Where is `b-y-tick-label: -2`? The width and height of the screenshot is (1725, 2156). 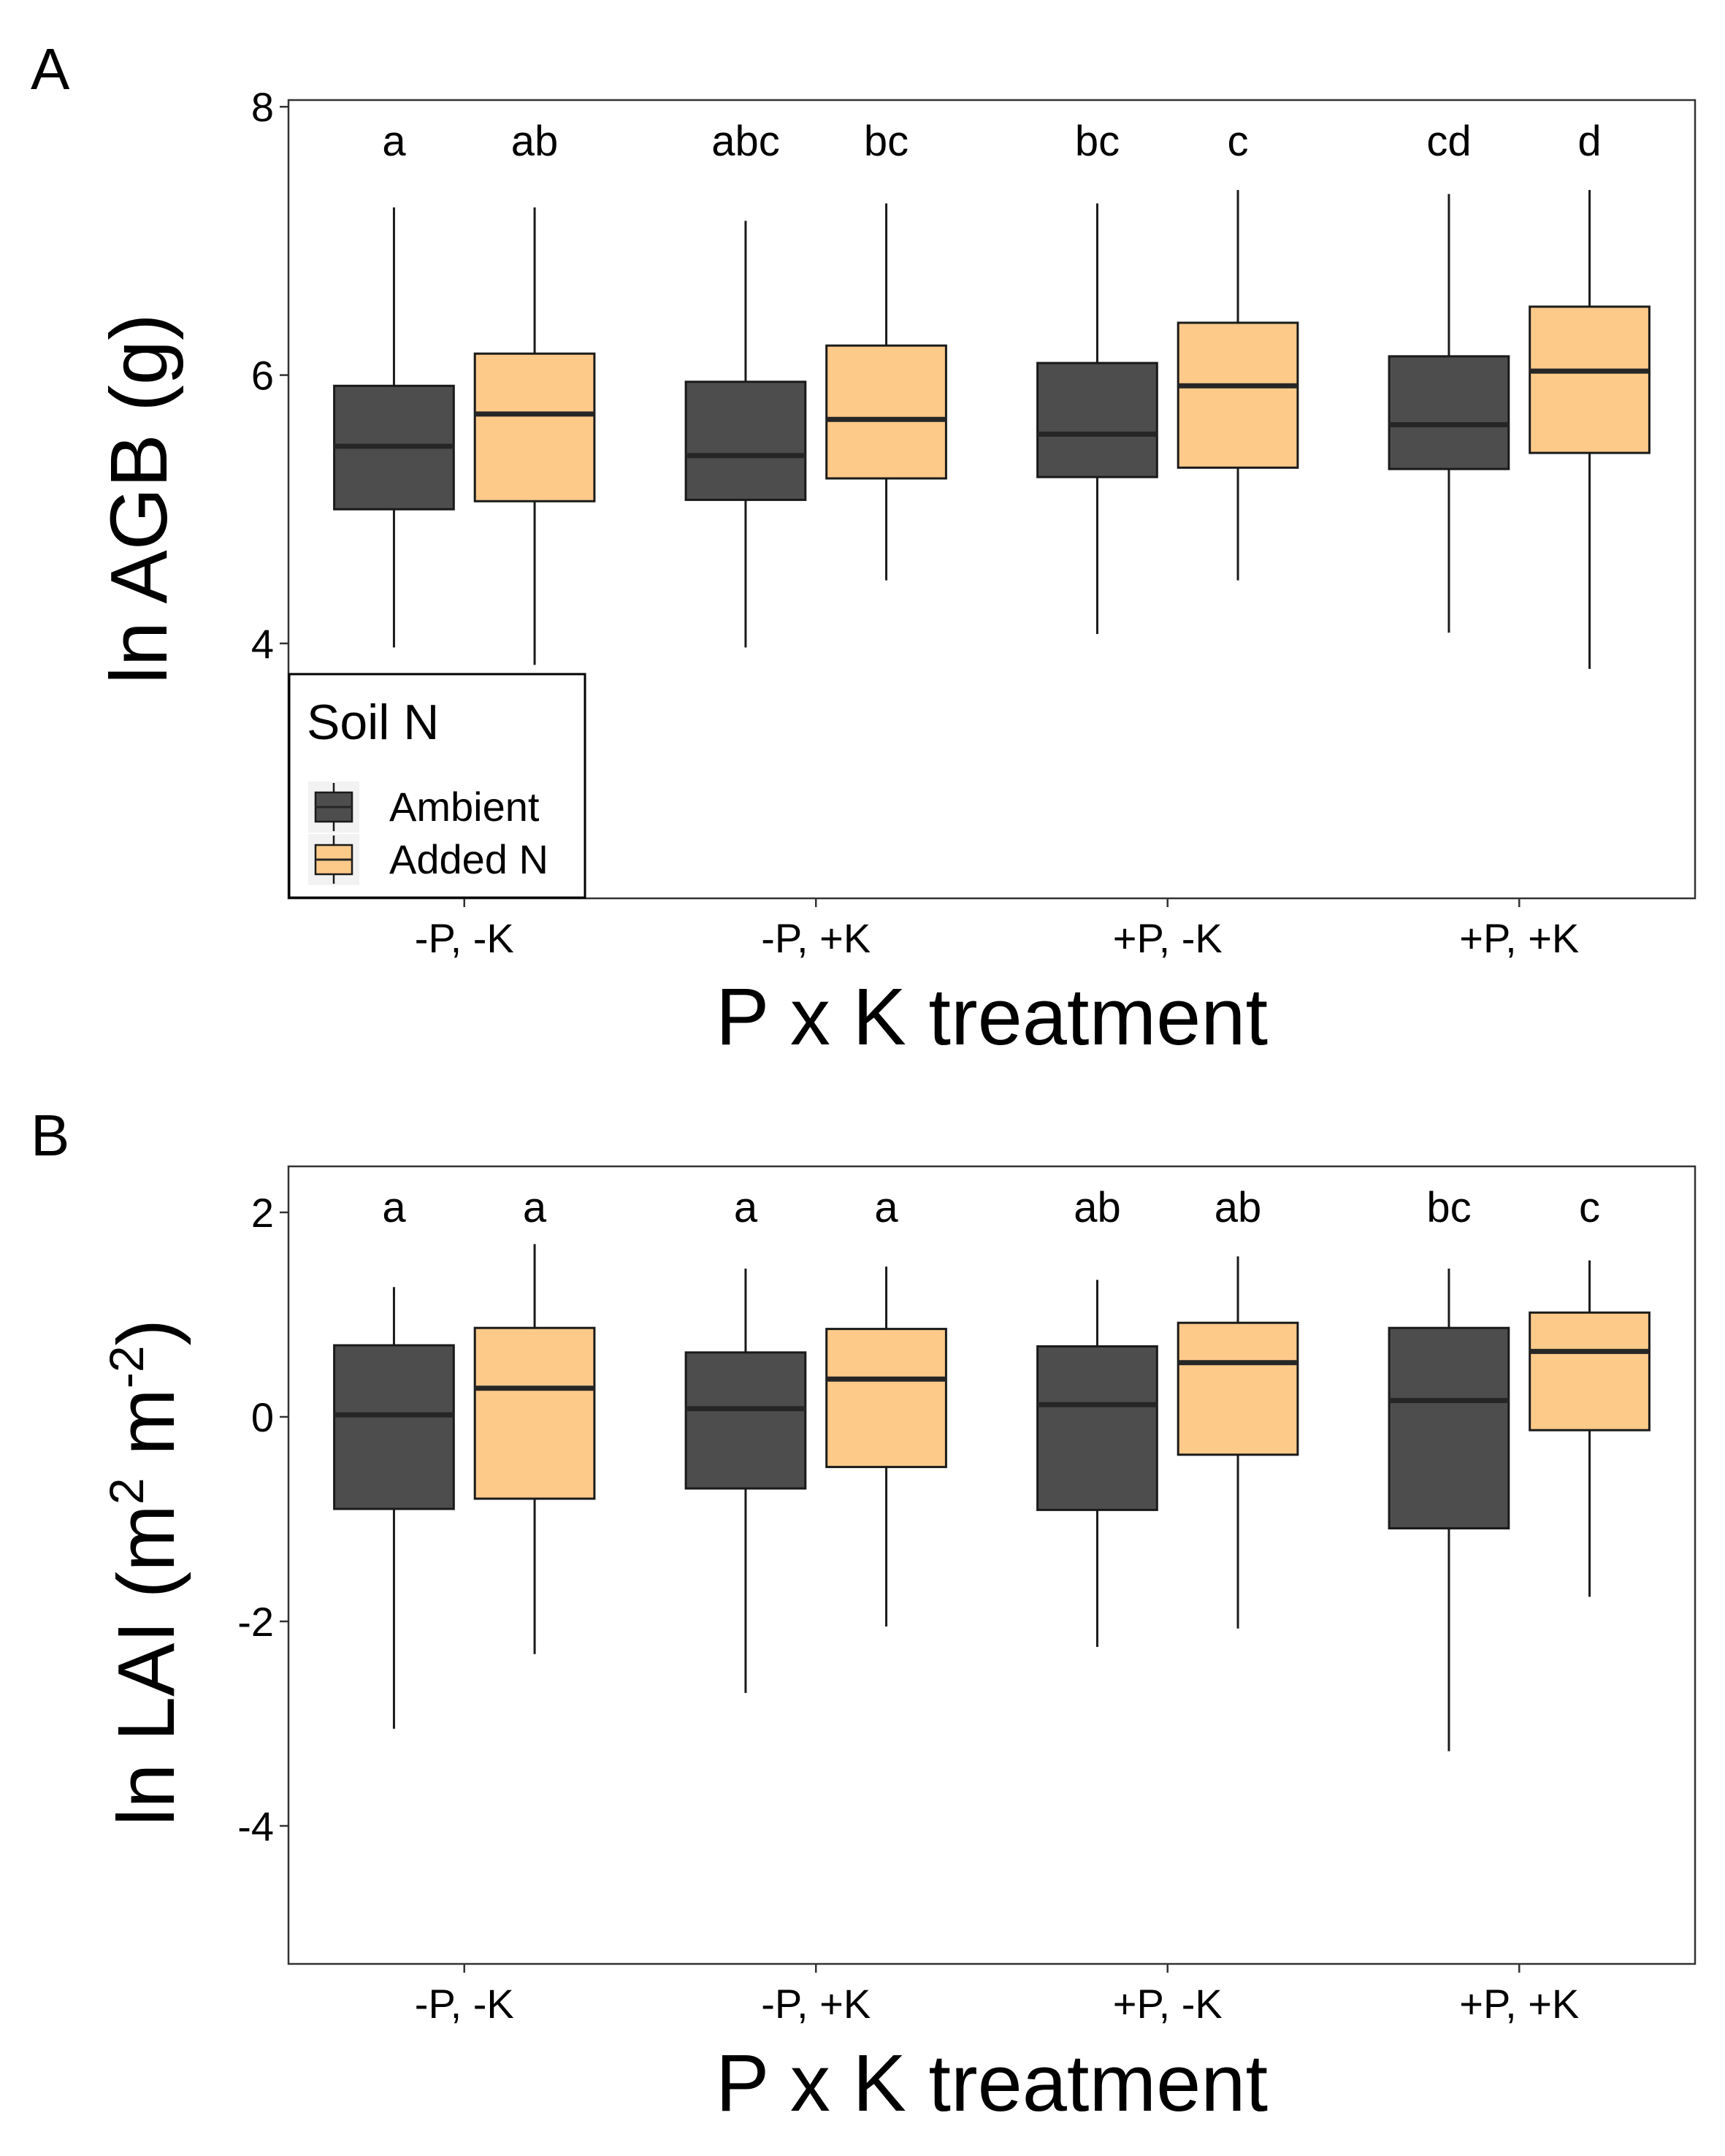
b-y-tick-label: -2 is located at coordinates (255, 1622).